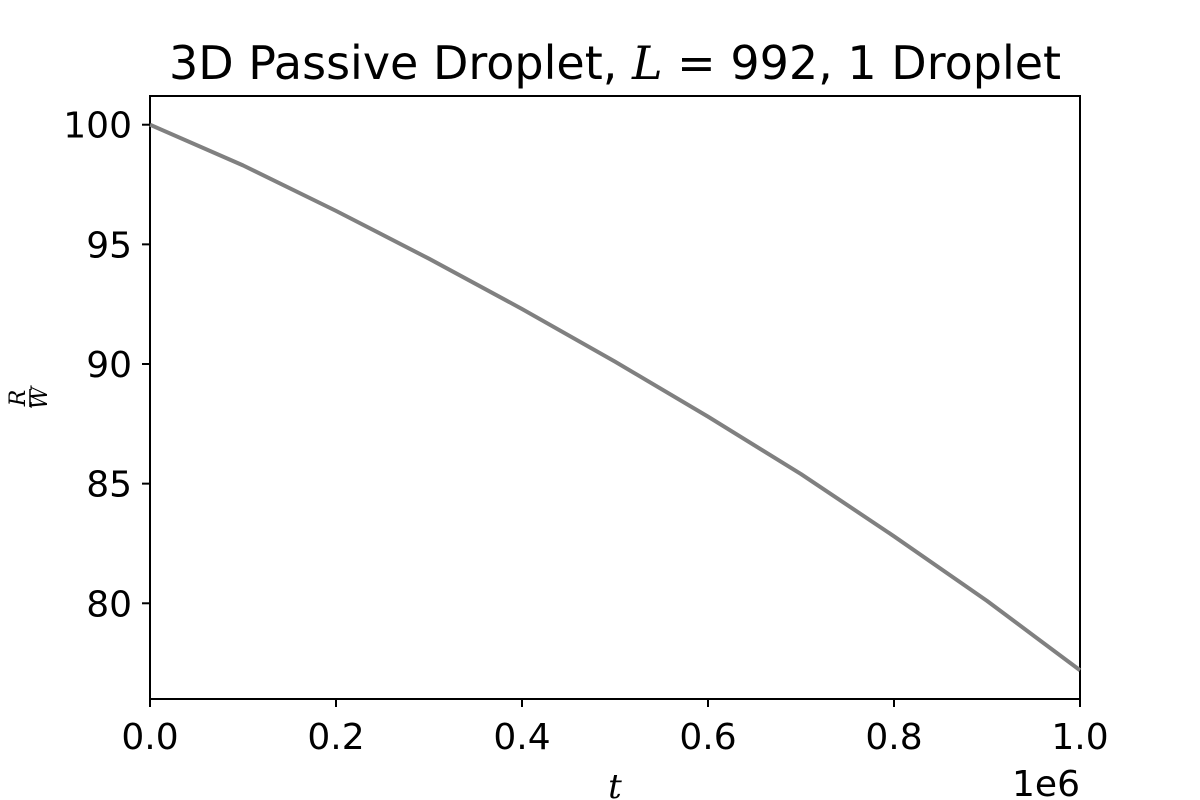 The image size is (1200, 800). What do you see at coordinates (97, 126) in the screenshot?
I see `y-tick-label: 100` at bounding box center [97, 126].